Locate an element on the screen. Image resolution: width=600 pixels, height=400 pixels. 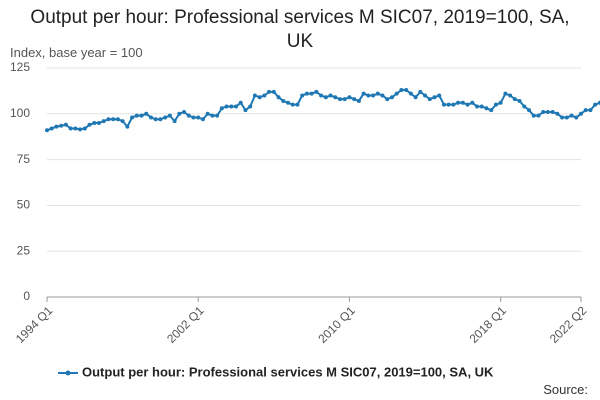
y-tick-label: 75 is located at coordinates (24, 159).